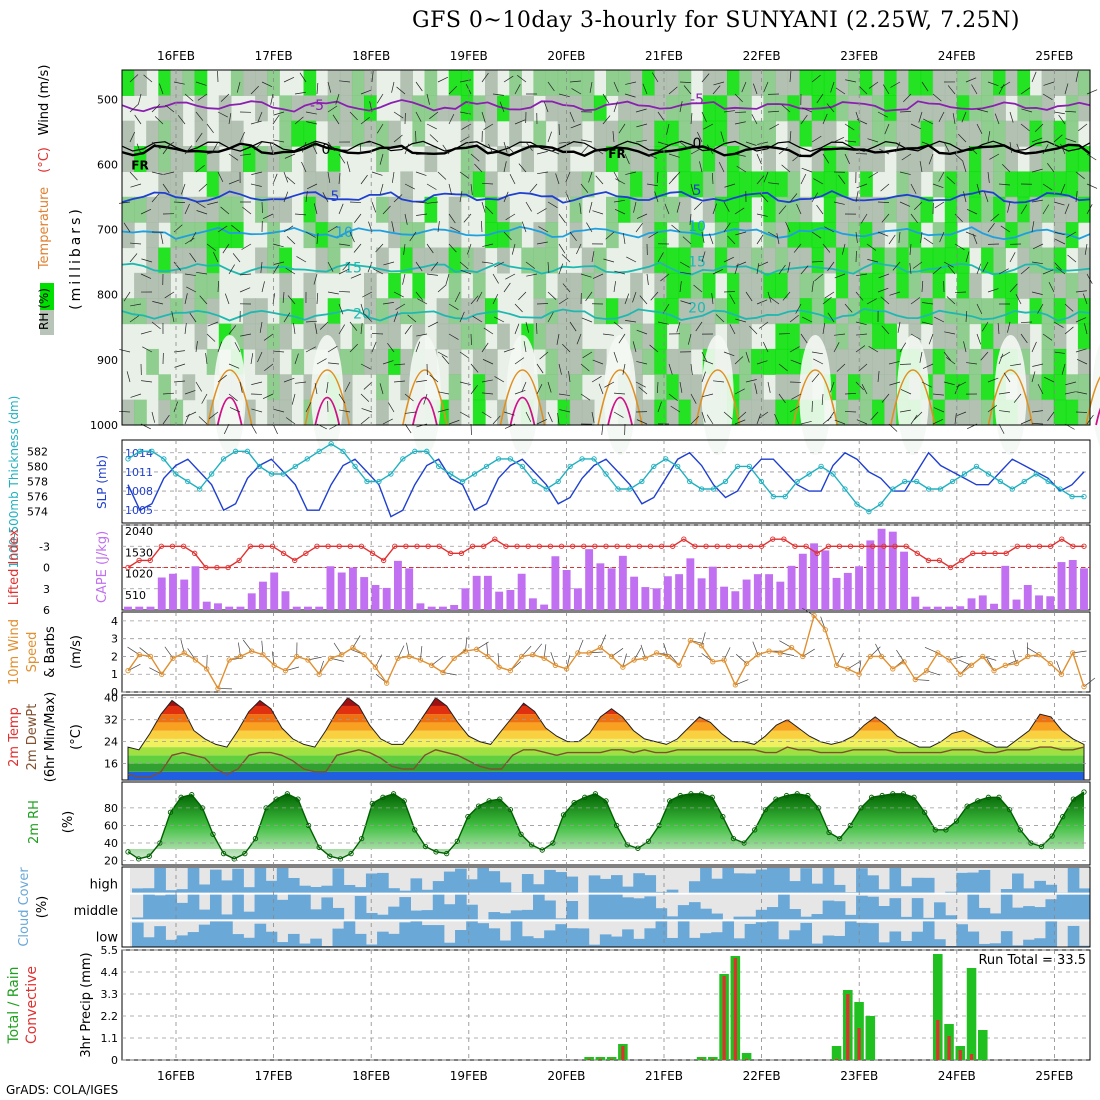 The height and width of the screenshot is (1100, 1100). I want to click on precip-tick: 4.4, so click(110, 972).